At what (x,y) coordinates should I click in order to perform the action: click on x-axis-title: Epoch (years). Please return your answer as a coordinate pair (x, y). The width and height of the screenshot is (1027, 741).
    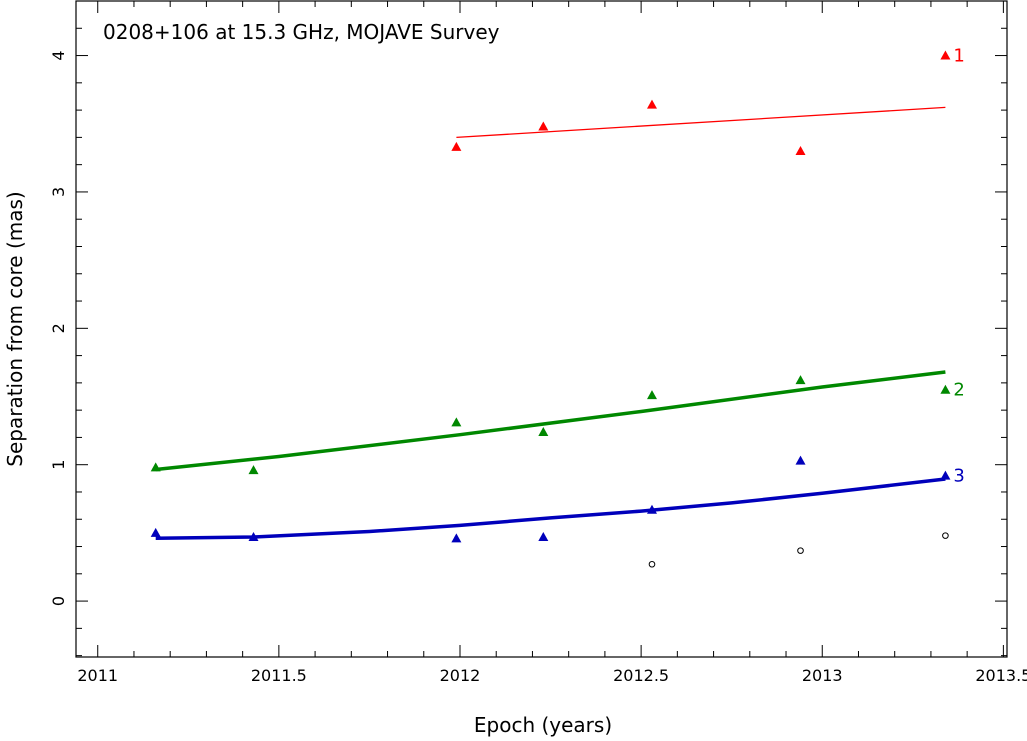
    Looking at the image, I should click on (543, 725).